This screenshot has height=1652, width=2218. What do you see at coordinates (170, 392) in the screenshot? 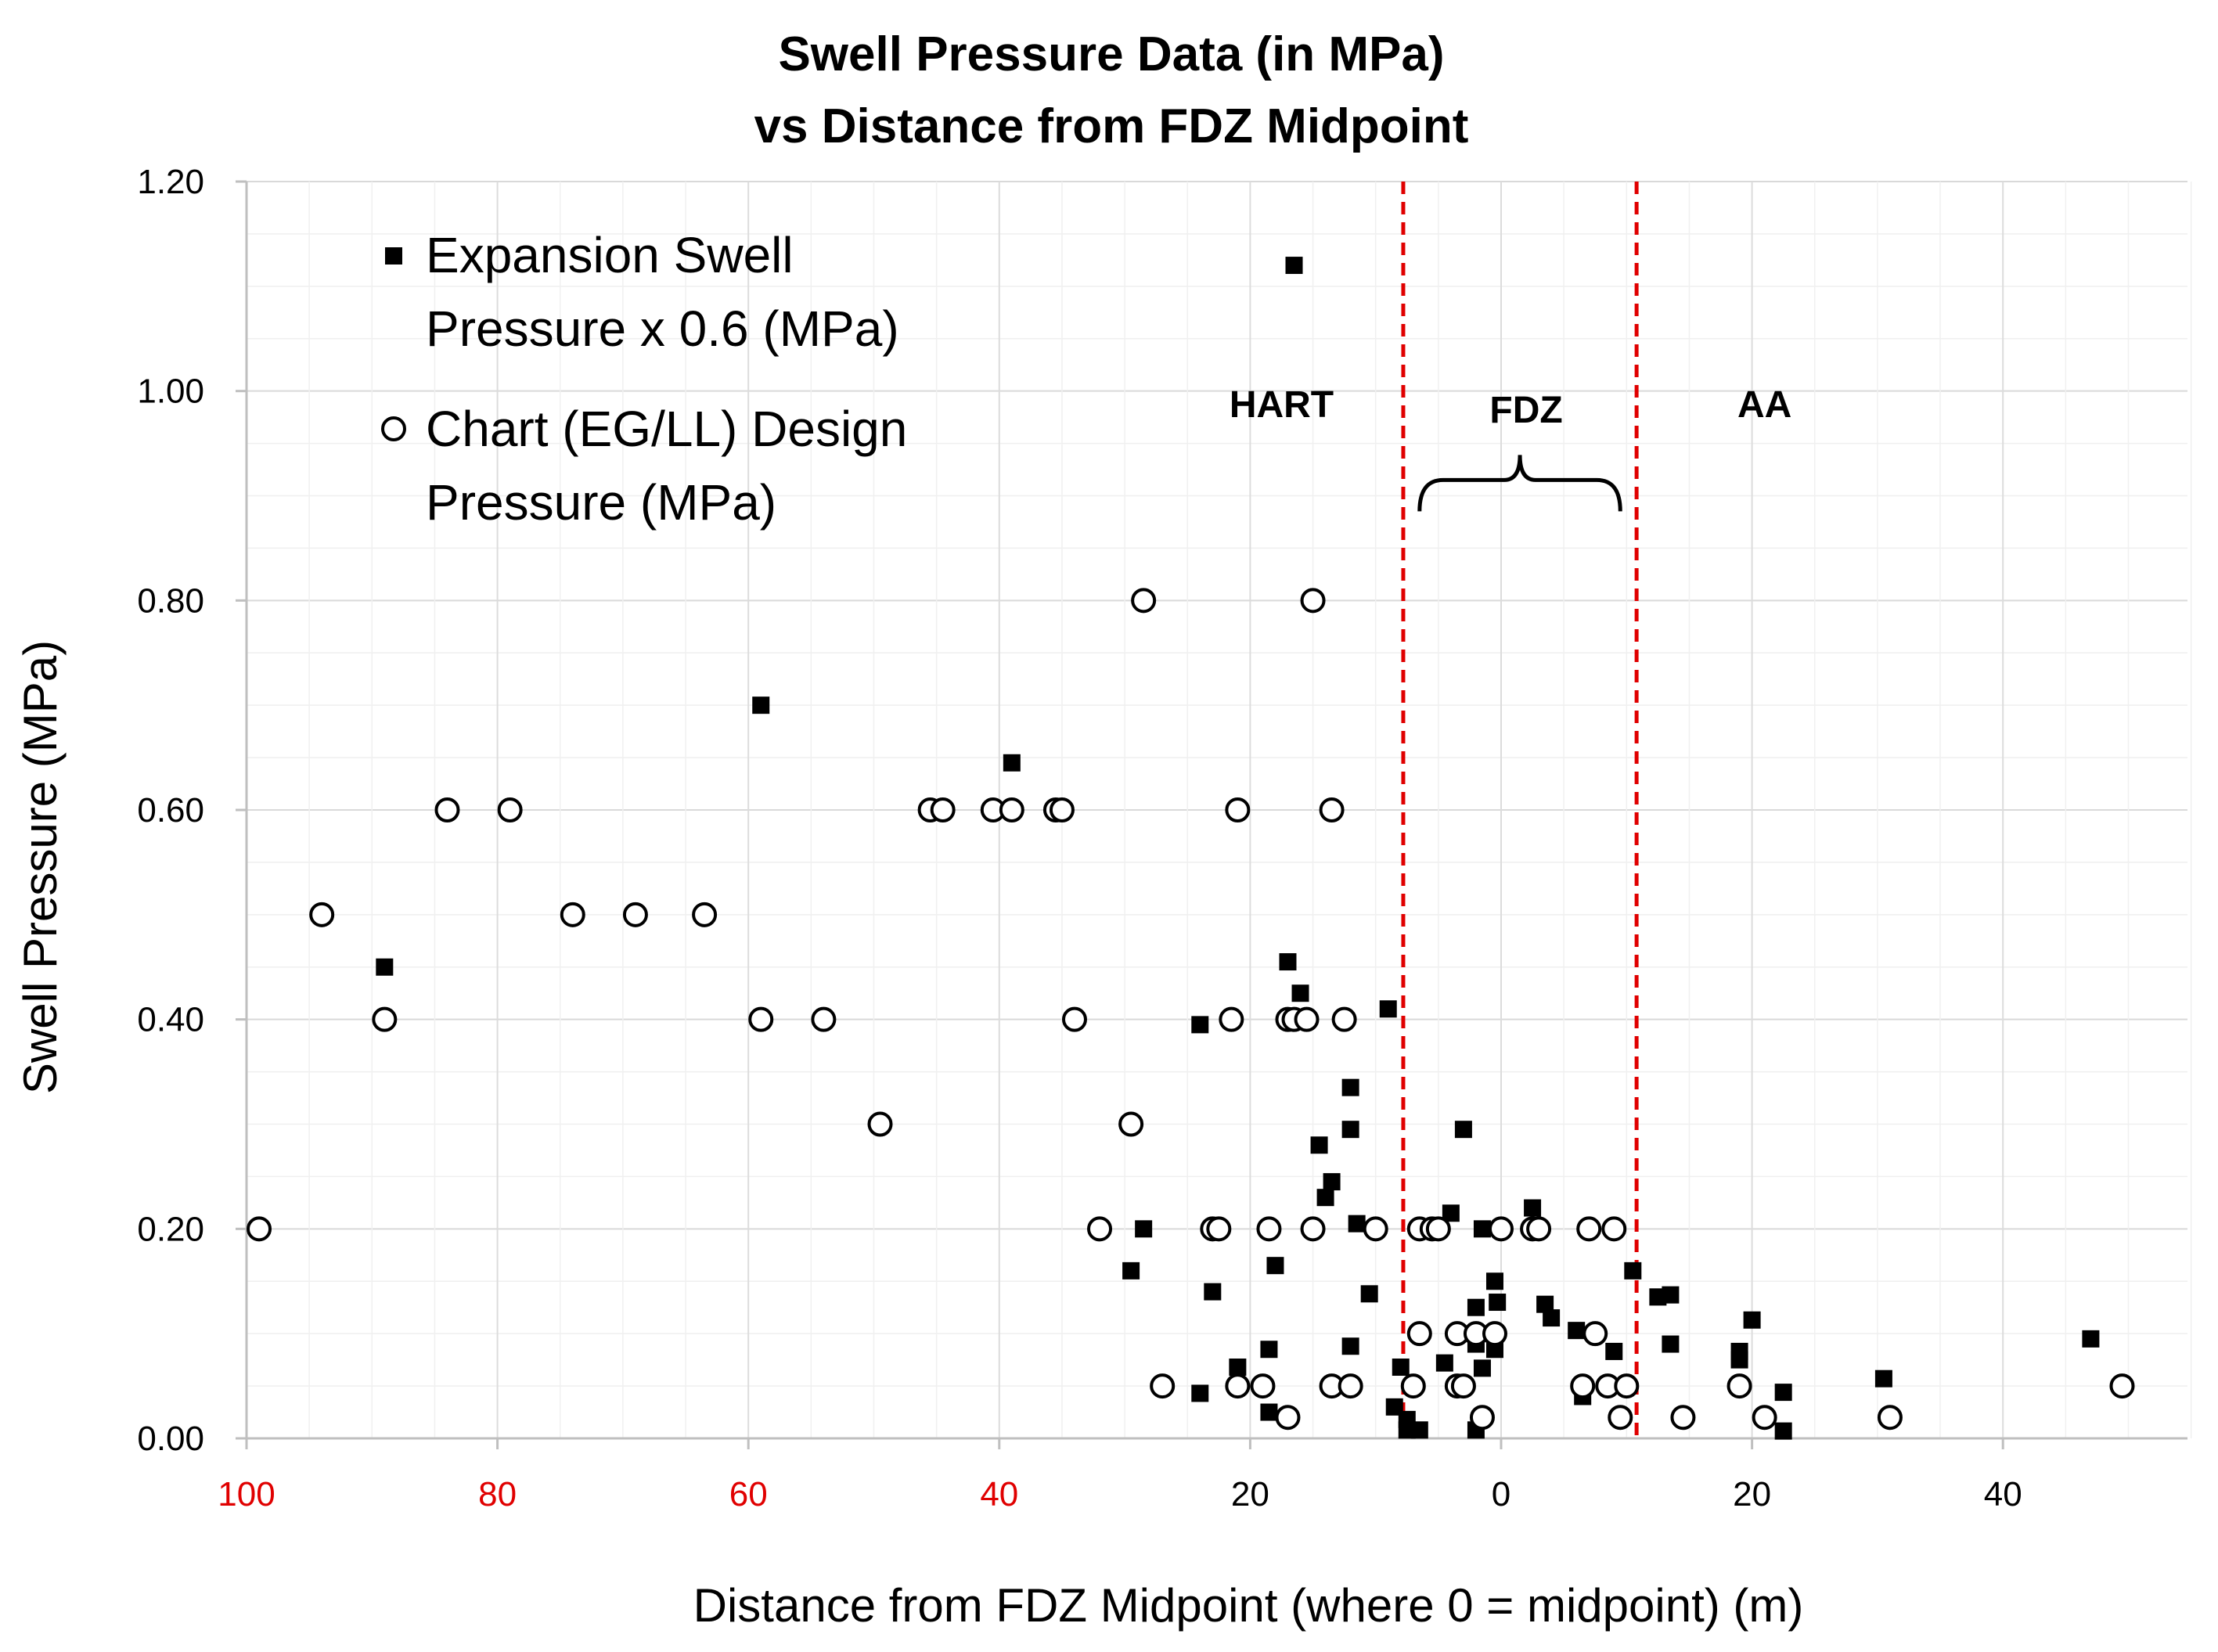
I see `y-tick-label: 1.00` at bounding box center [170, 392].